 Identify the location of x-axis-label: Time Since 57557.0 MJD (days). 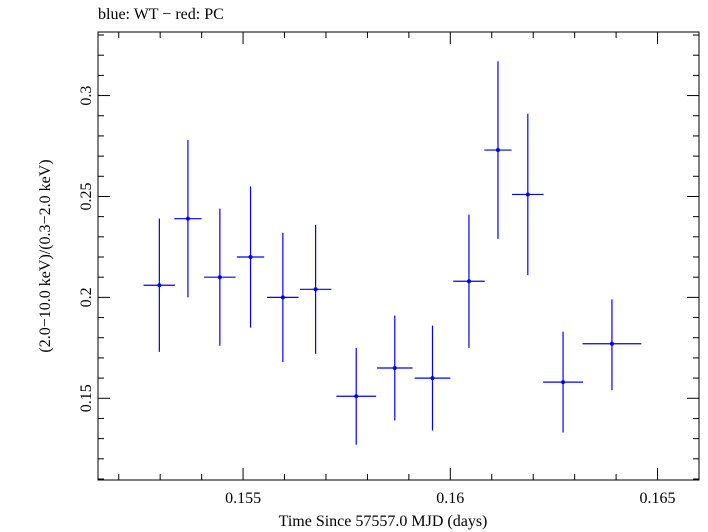
(383, 521).